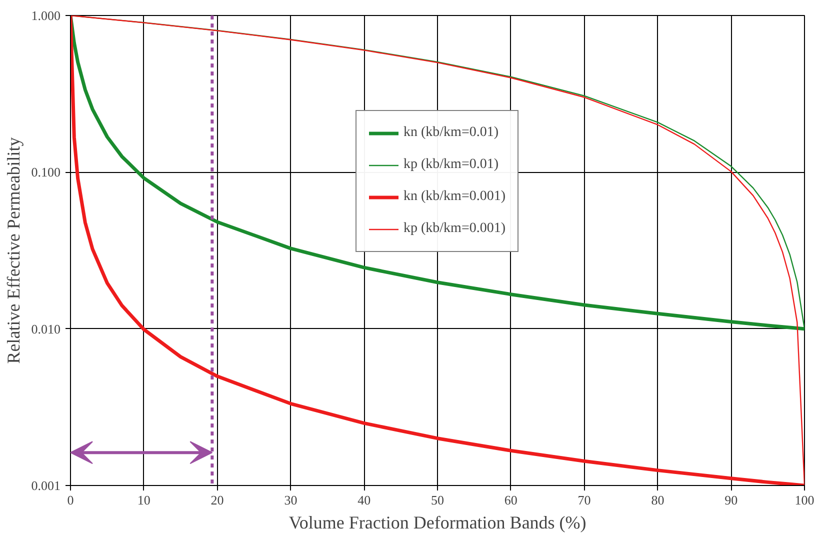 The width and height of the screenshot is (829, 535). I want to click on y-tick-label: 0.010, so click(45, 328).